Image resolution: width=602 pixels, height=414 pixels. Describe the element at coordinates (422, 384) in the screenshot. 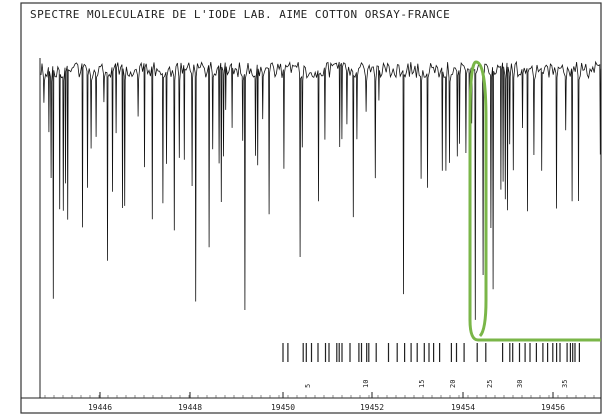

I see `line-number: 15` at that location.